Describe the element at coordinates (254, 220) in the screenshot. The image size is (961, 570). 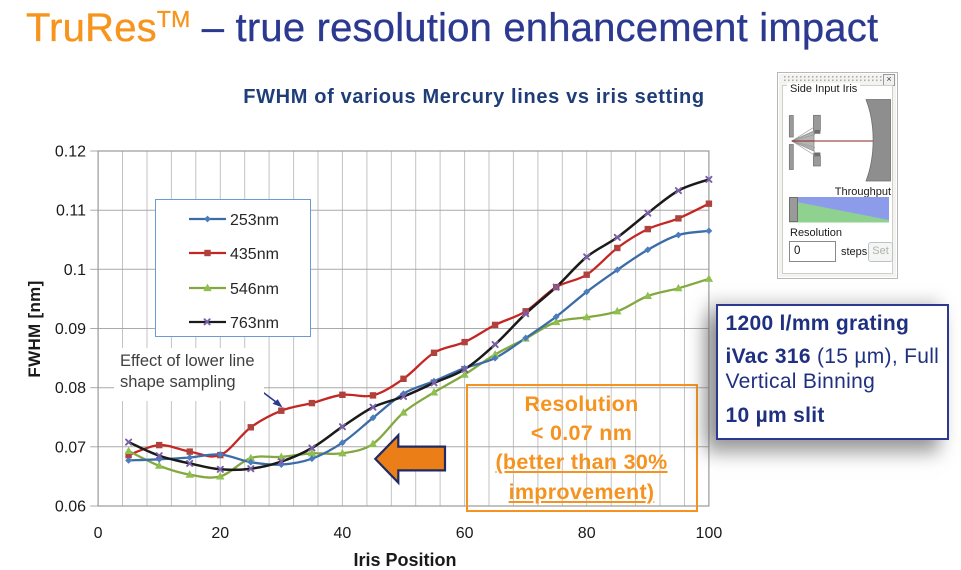
I see `svg-text: 253nm` at that location.